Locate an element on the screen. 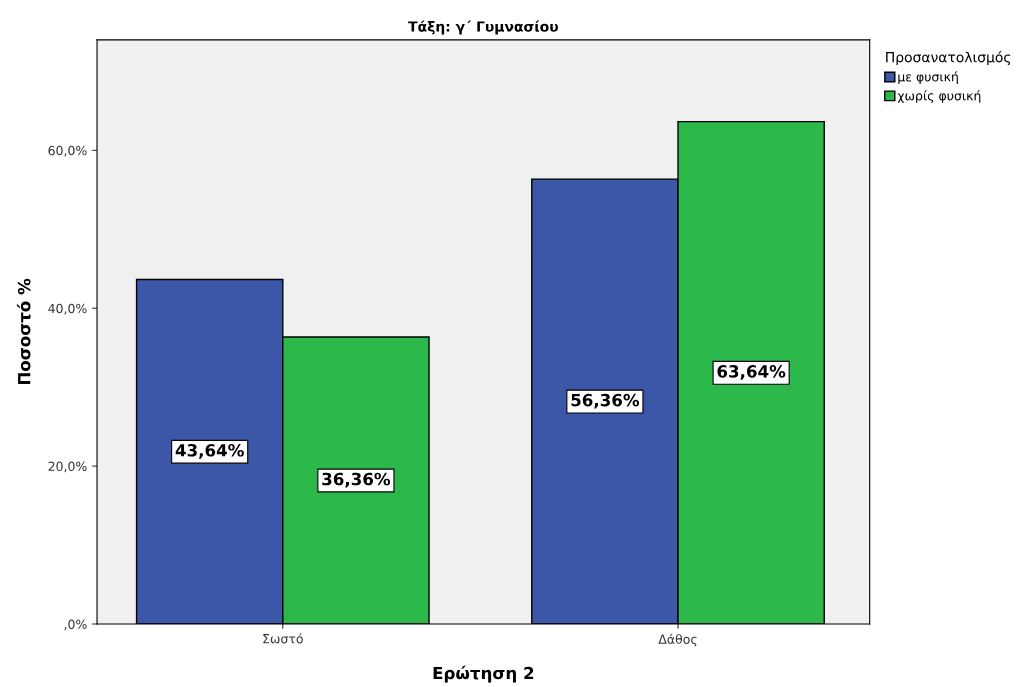  legend-label: χωρίς φυσική is located at coordinates (939, 96).